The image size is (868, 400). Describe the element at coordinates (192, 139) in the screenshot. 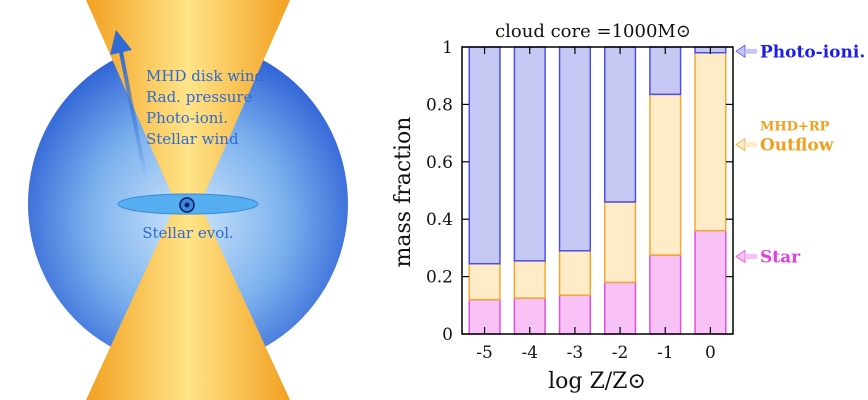

I see `mechanism-label: Stellar wind` at that location.